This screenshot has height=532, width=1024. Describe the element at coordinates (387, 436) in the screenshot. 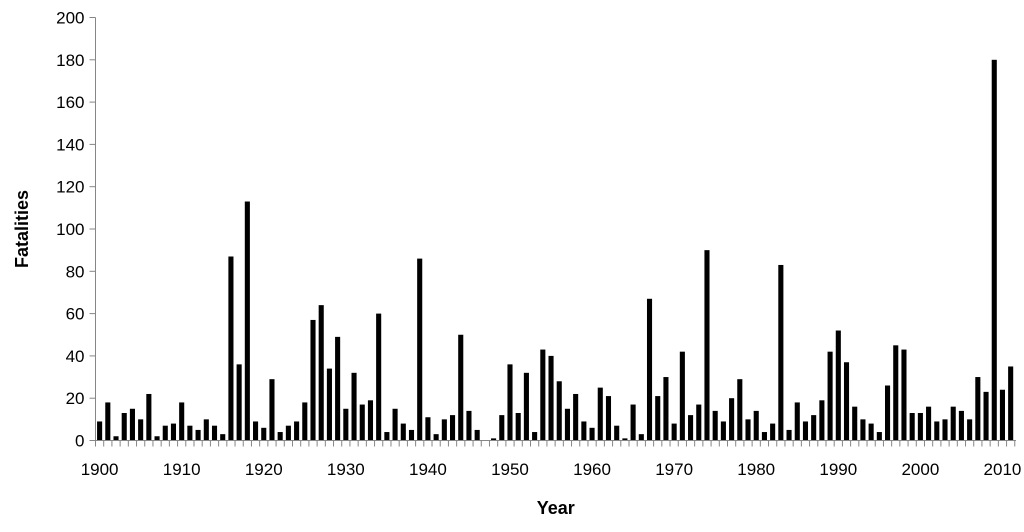

I see `bar-1935` at that location.